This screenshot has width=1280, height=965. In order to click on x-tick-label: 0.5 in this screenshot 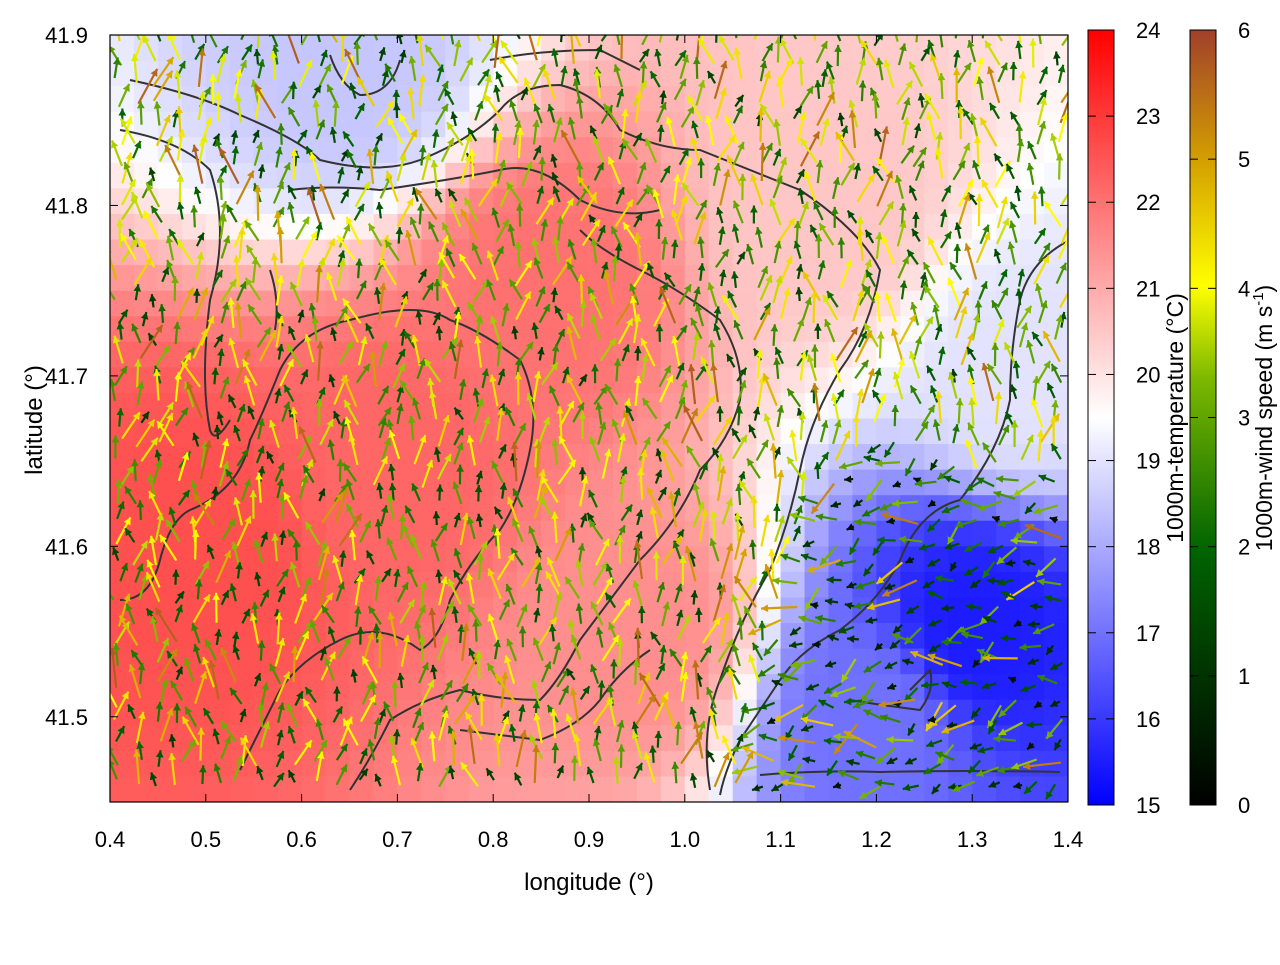, I will do `click(206, 839)`.